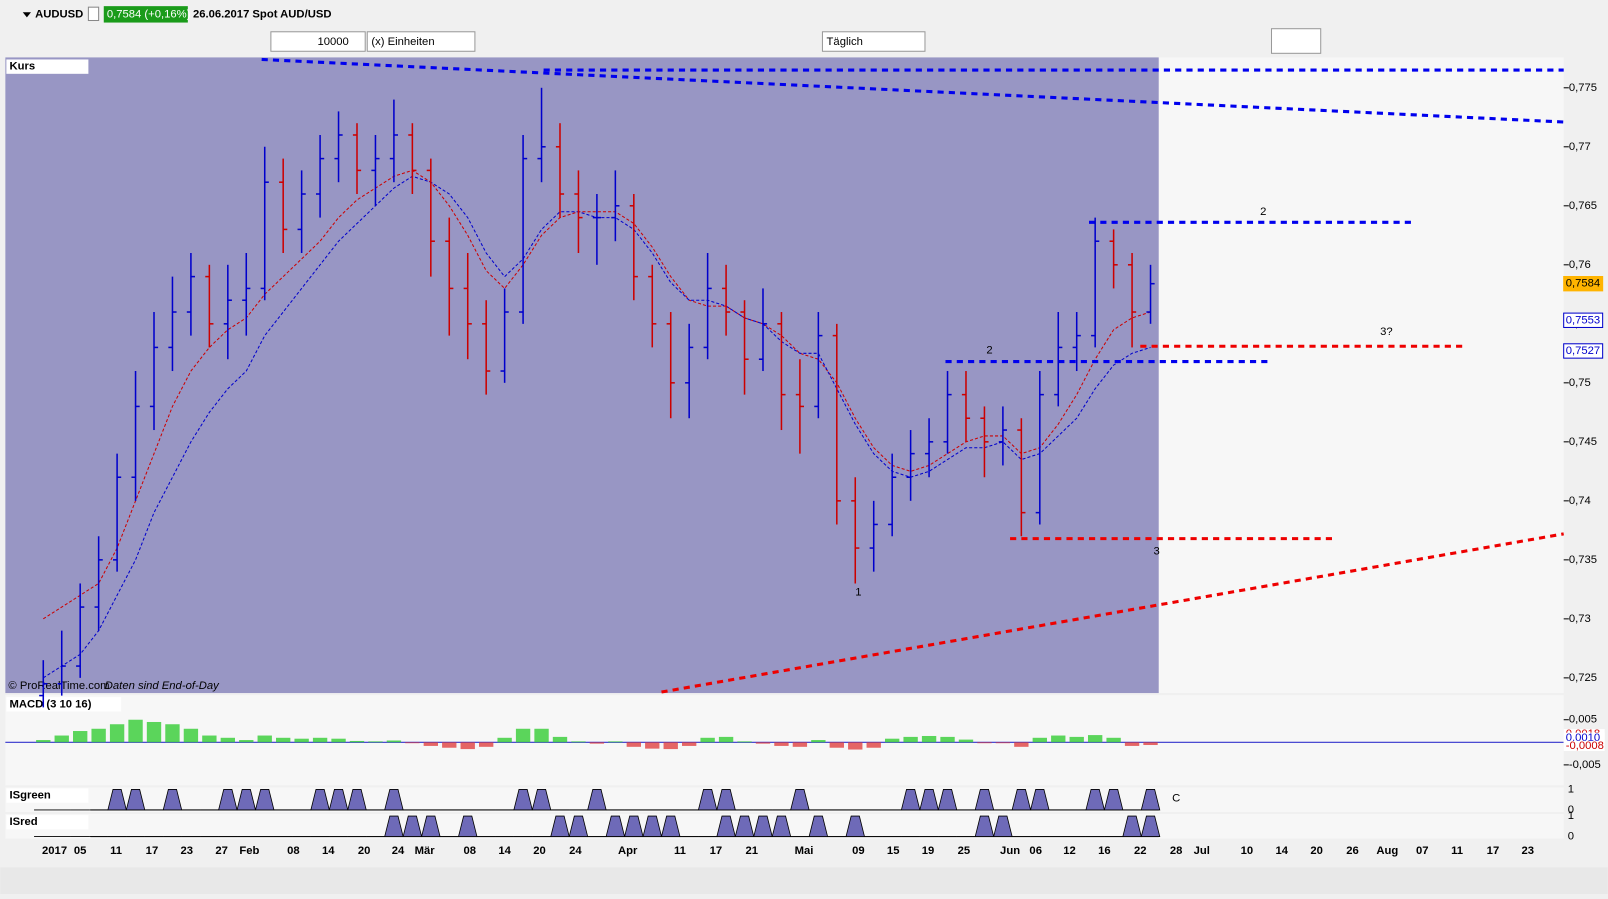  I want to click on y-tick-label: 0,775, so click(1583, 88).